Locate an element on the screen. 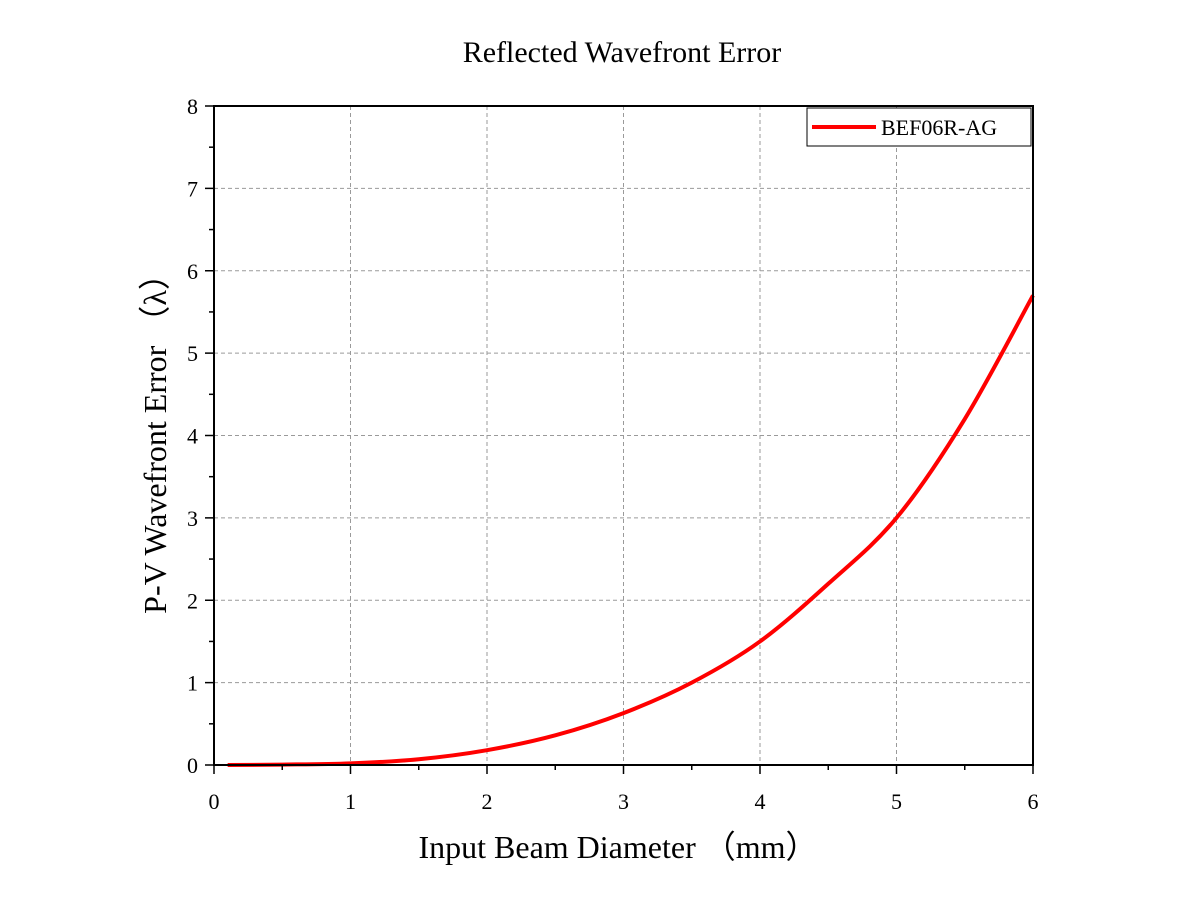  x-tick-label: 4 is located at coordinates (760, 801).